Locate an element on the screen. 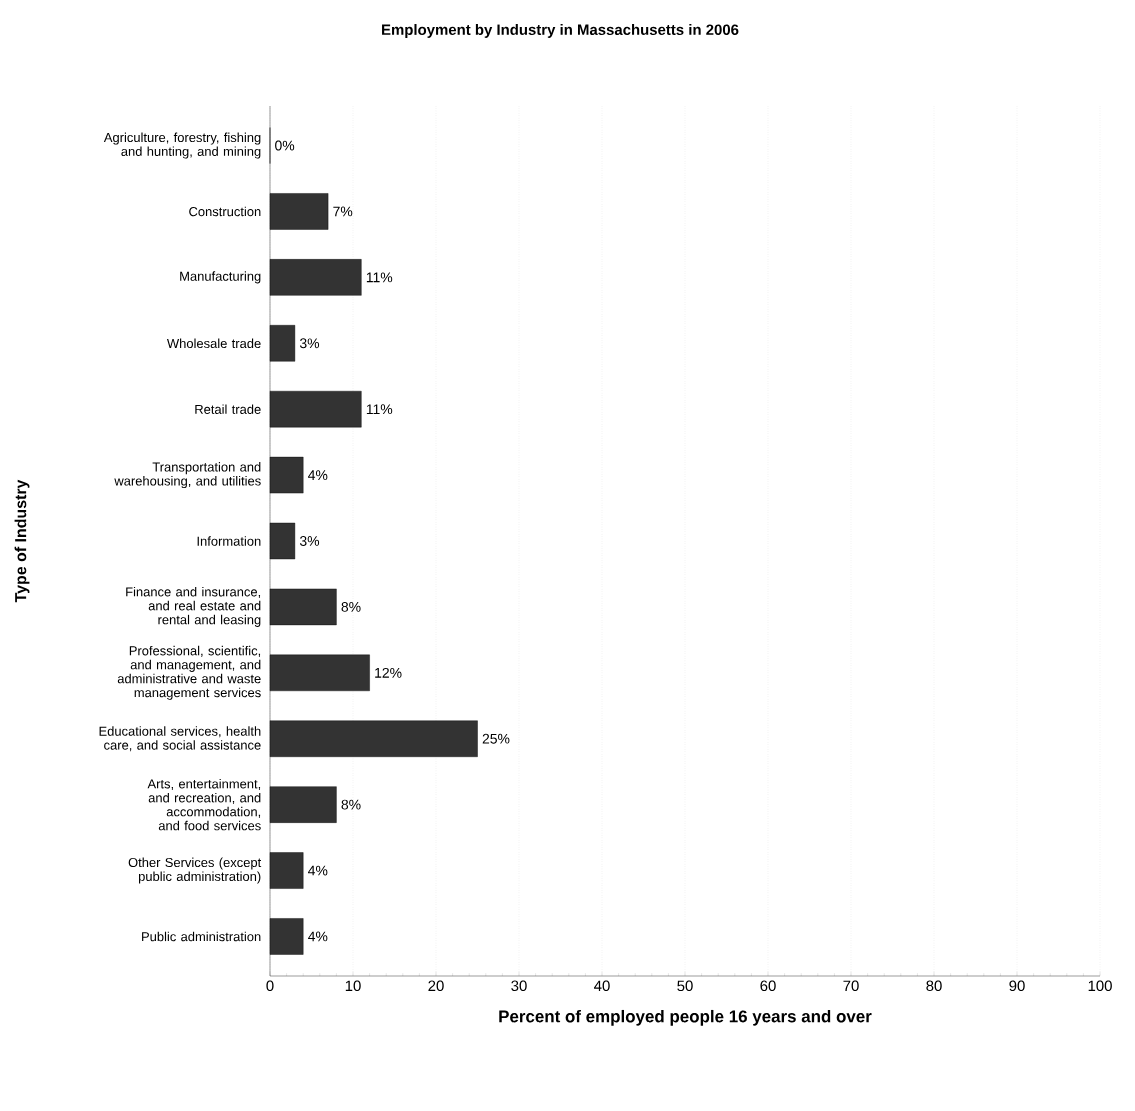 The image size is (1135, 1111). x-tick-label: 60 is located at coordinates (768, 986).